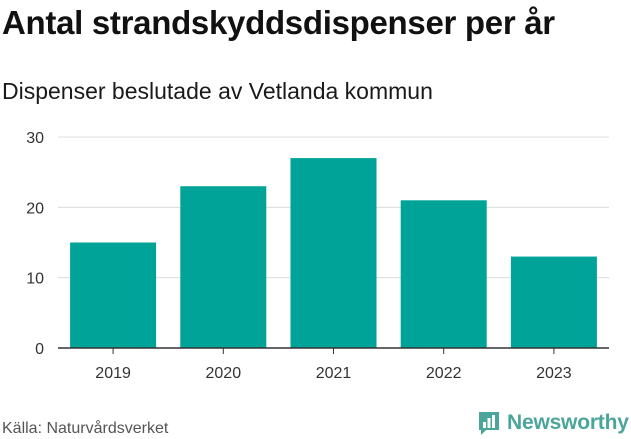  Describe the element at coordinates (278, 22) in the screenshot. I see `chart-title: Antal strandskyddsdispenser per år` at that location.